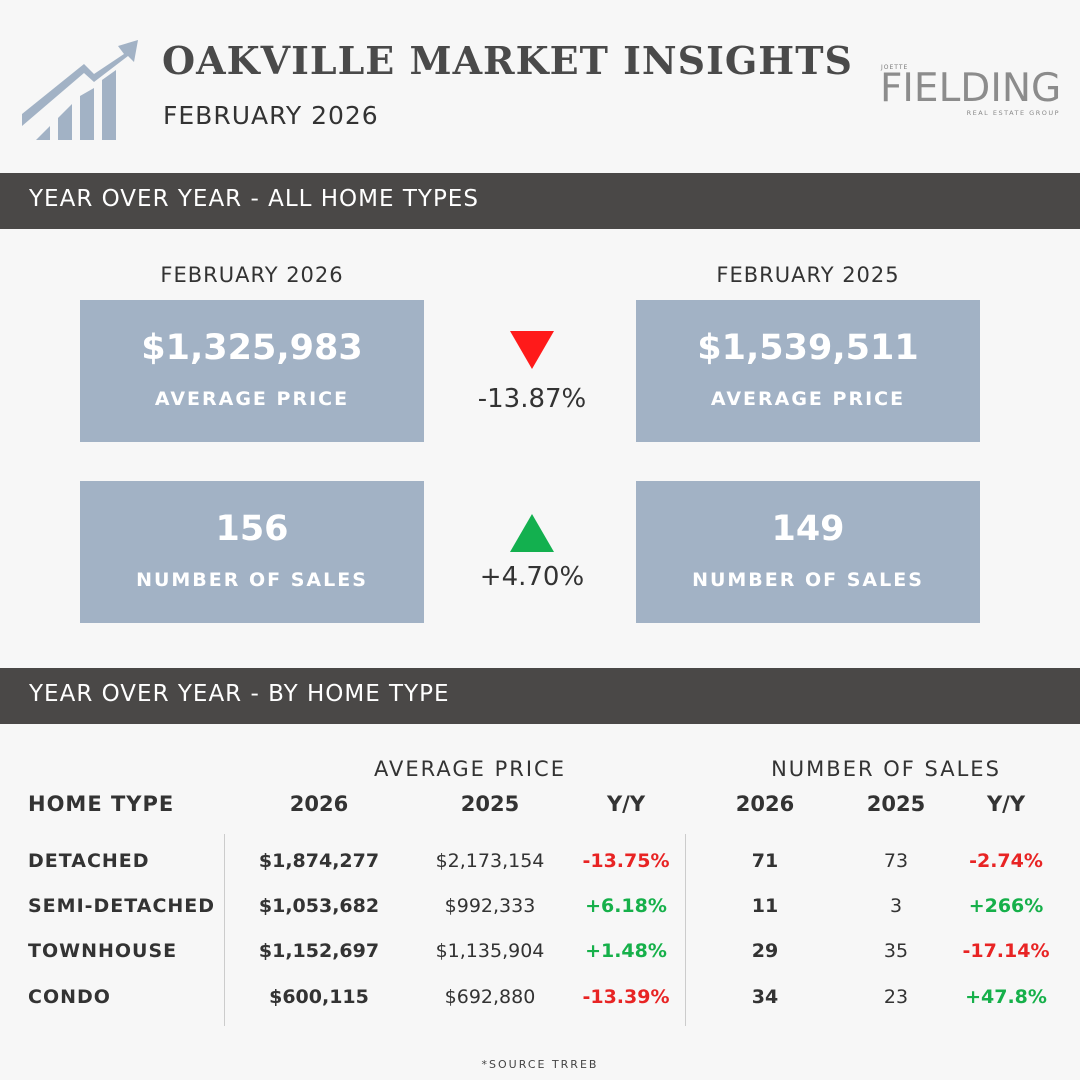 Image resolution: width=1080 pixels, height=1080 pixels. Describe the element at coordinates (89, 861) in the screenshot. I see `cell-type: DETACHED` at that location.